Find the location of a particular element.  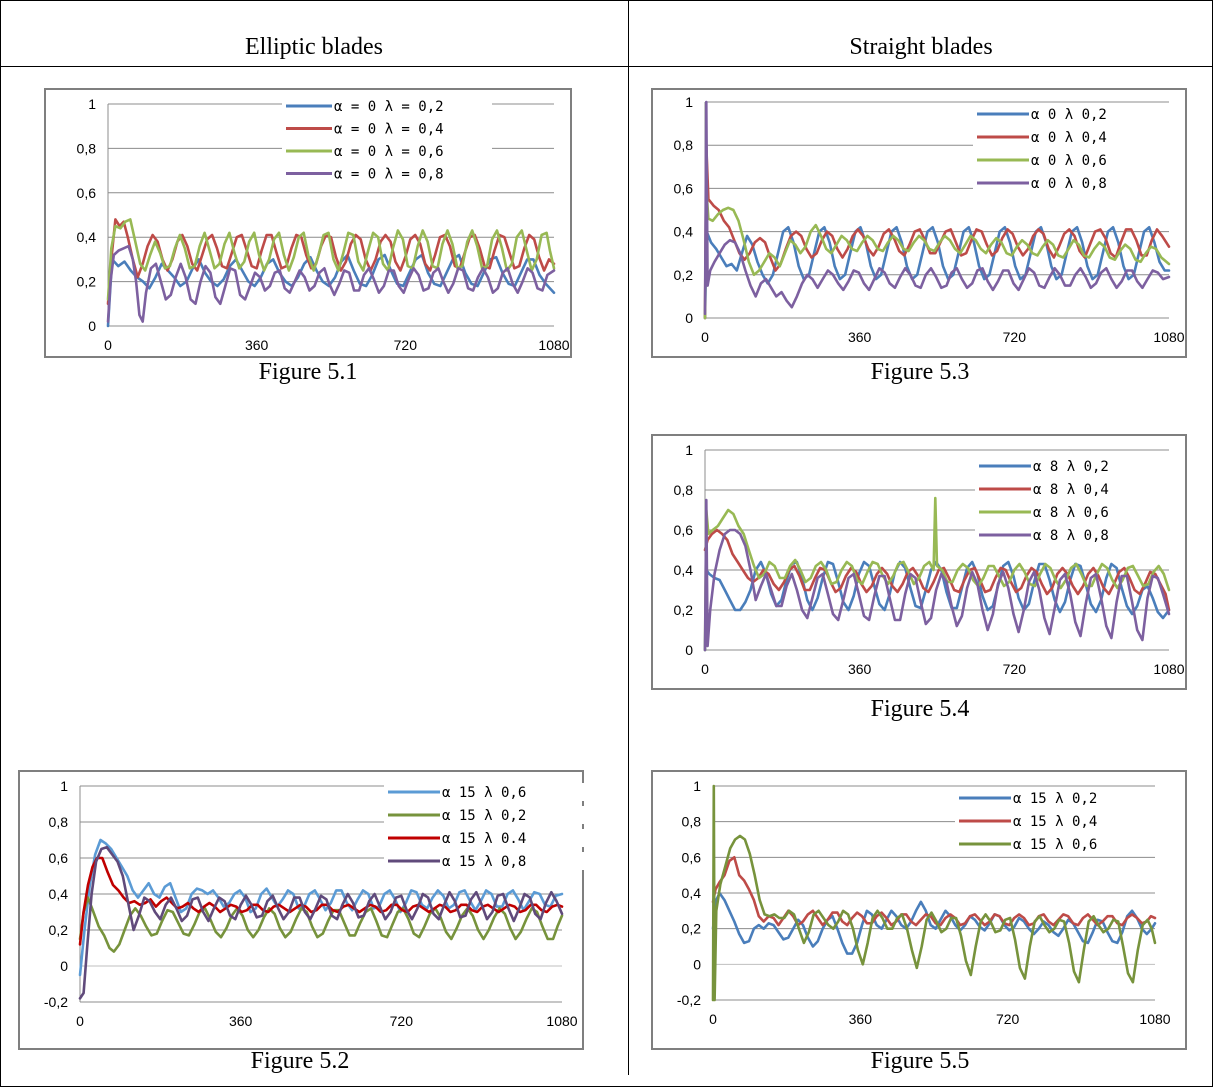

legend-label-2: α 8 λ 0,4 is located at coordinates (1071, 490).